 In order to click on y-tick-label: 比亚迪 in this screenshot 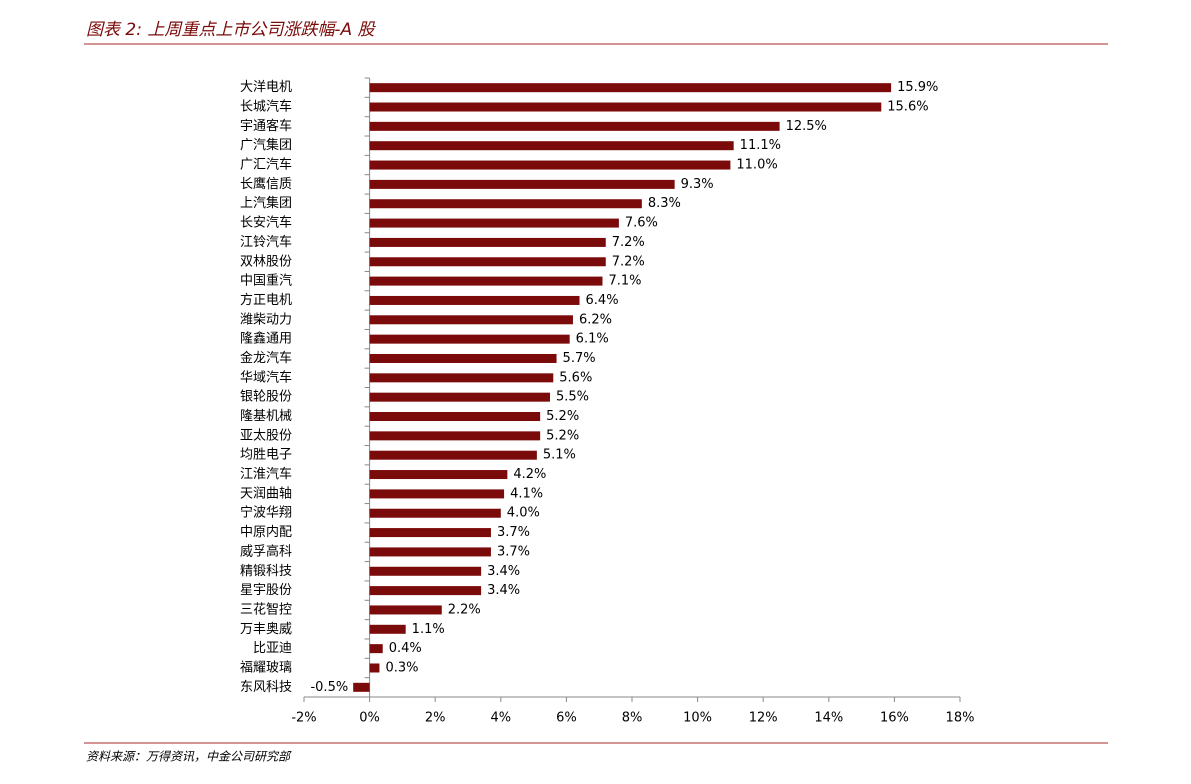, I will do `click(272, 648)`.